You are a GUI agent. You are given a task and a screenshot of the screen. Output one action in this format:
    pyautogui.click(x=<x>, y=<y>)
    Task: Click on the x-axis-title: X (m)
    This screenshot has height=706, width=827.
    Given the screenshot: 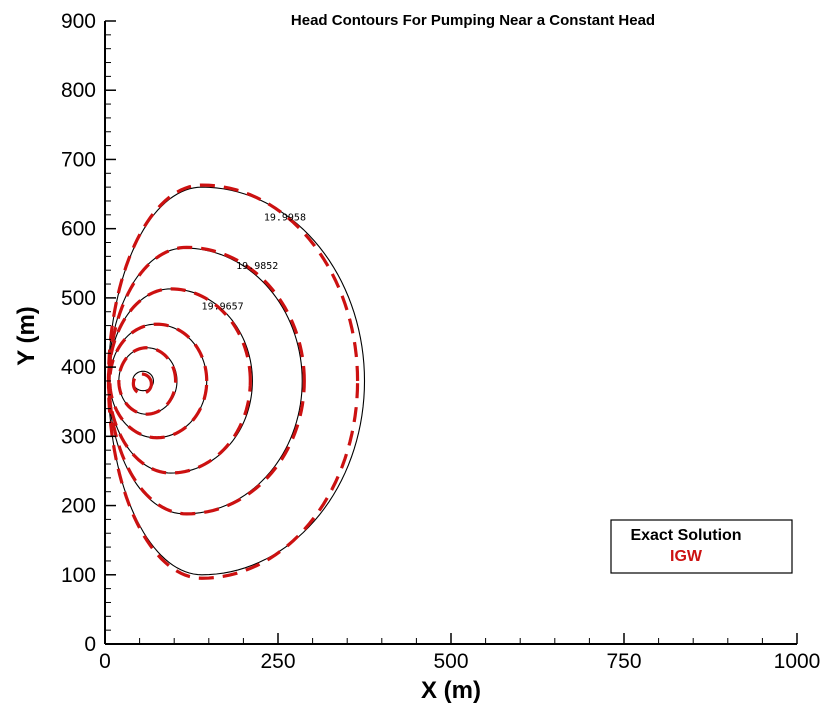 What is the action you would take?
    pyautogui.click(x=451, y=690)
    